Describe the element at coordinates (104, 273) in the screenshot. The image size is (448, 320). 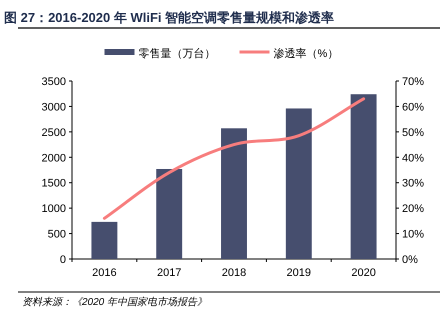
I see `x-tick-label: 2016` at that location.